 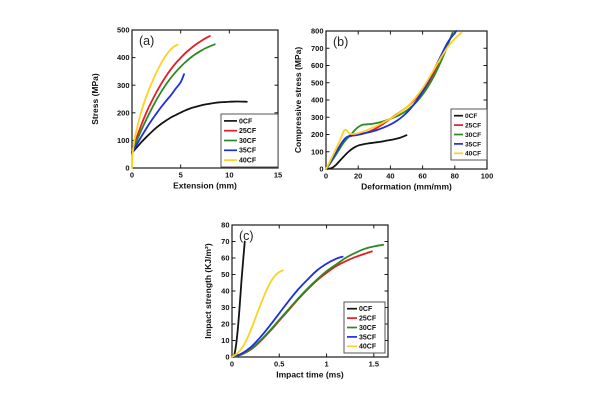 I want to click on series-line-35CF-a, so click(x=158, y=113).